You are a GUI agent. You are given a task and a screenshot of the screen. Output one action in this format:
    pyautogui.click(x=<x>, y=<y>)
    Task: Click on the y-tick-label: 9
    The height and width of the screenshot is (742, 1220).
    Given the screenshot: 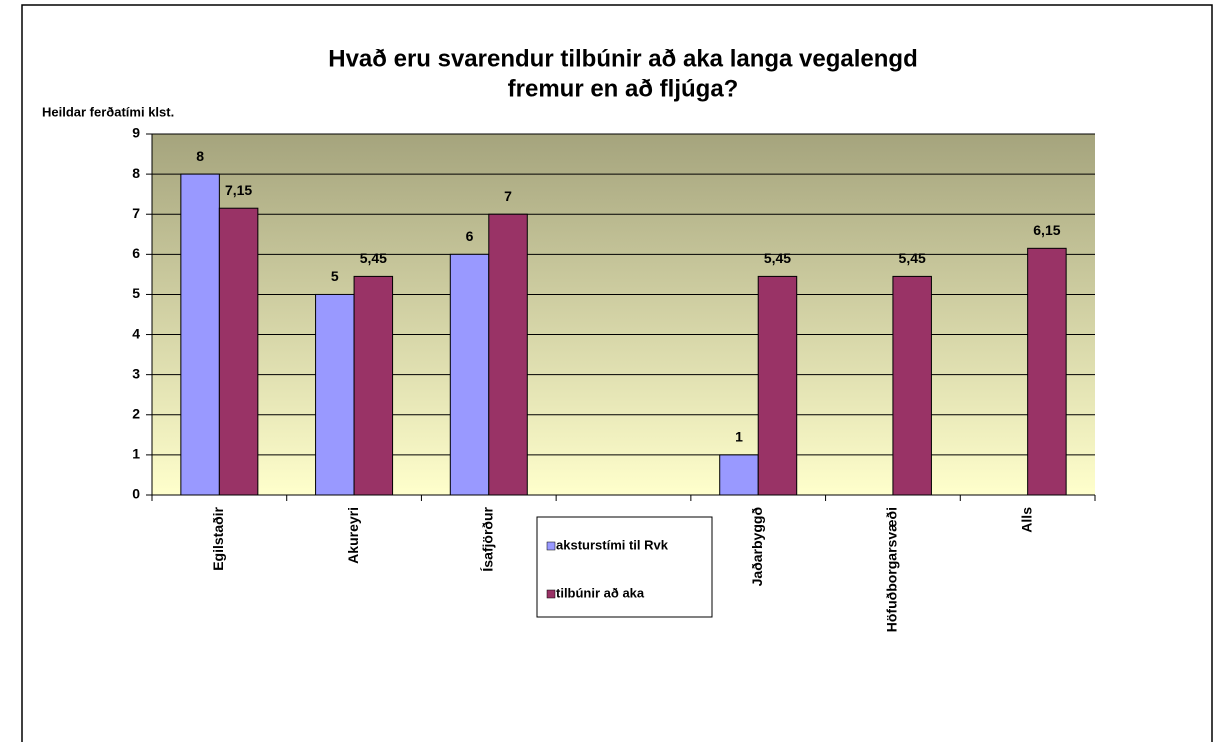 What is the action you would take?
    pyautogui.click(x=136, y=133)
    